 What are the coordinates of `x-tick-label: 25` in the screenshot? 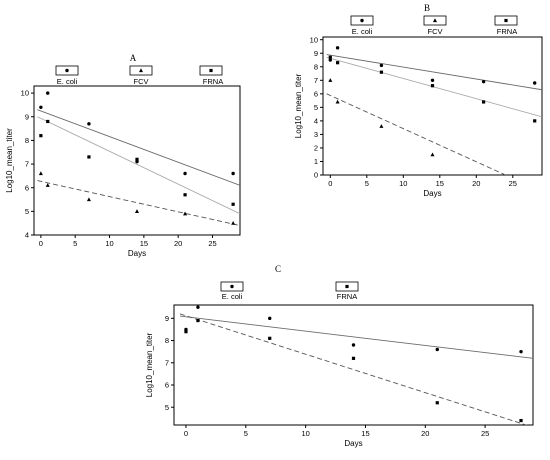 It's located at (212, 243).